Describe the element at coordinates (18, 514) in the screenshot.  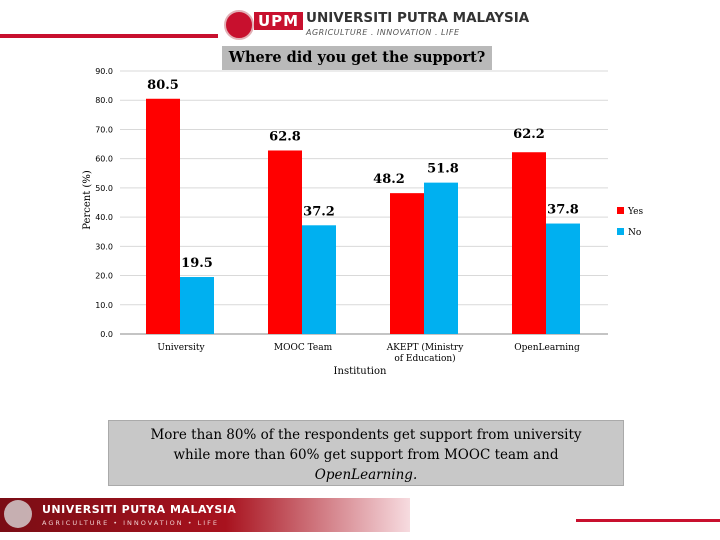
I see `footer-seal-icon` at that location.